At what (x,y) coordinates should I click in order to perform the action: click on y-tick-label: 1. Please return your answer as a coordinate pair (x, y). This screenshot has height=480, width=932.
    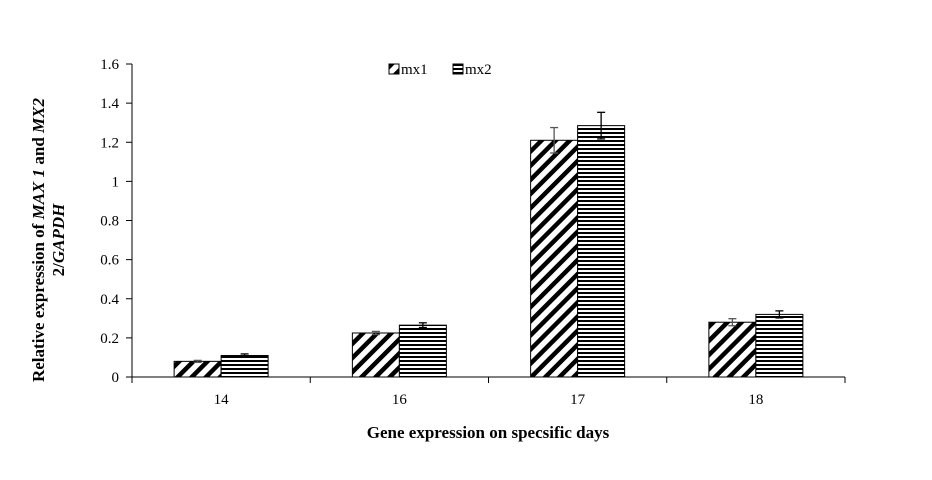
    Looking at the image, I should click on (116, 182).